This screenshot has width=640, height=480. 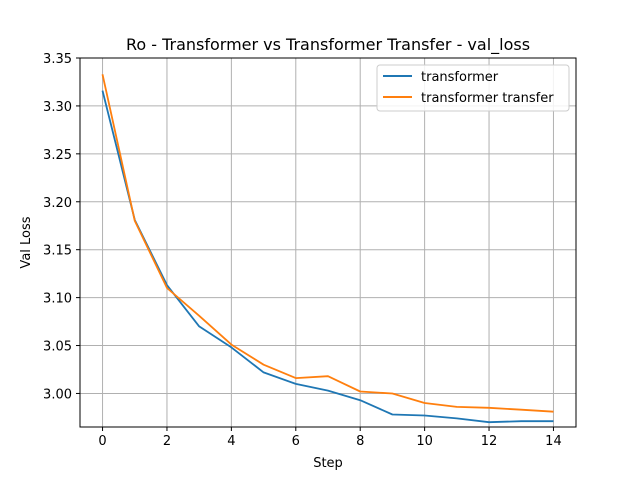 I want to click on x-tick-label: 14, so click(x=553, y=441).